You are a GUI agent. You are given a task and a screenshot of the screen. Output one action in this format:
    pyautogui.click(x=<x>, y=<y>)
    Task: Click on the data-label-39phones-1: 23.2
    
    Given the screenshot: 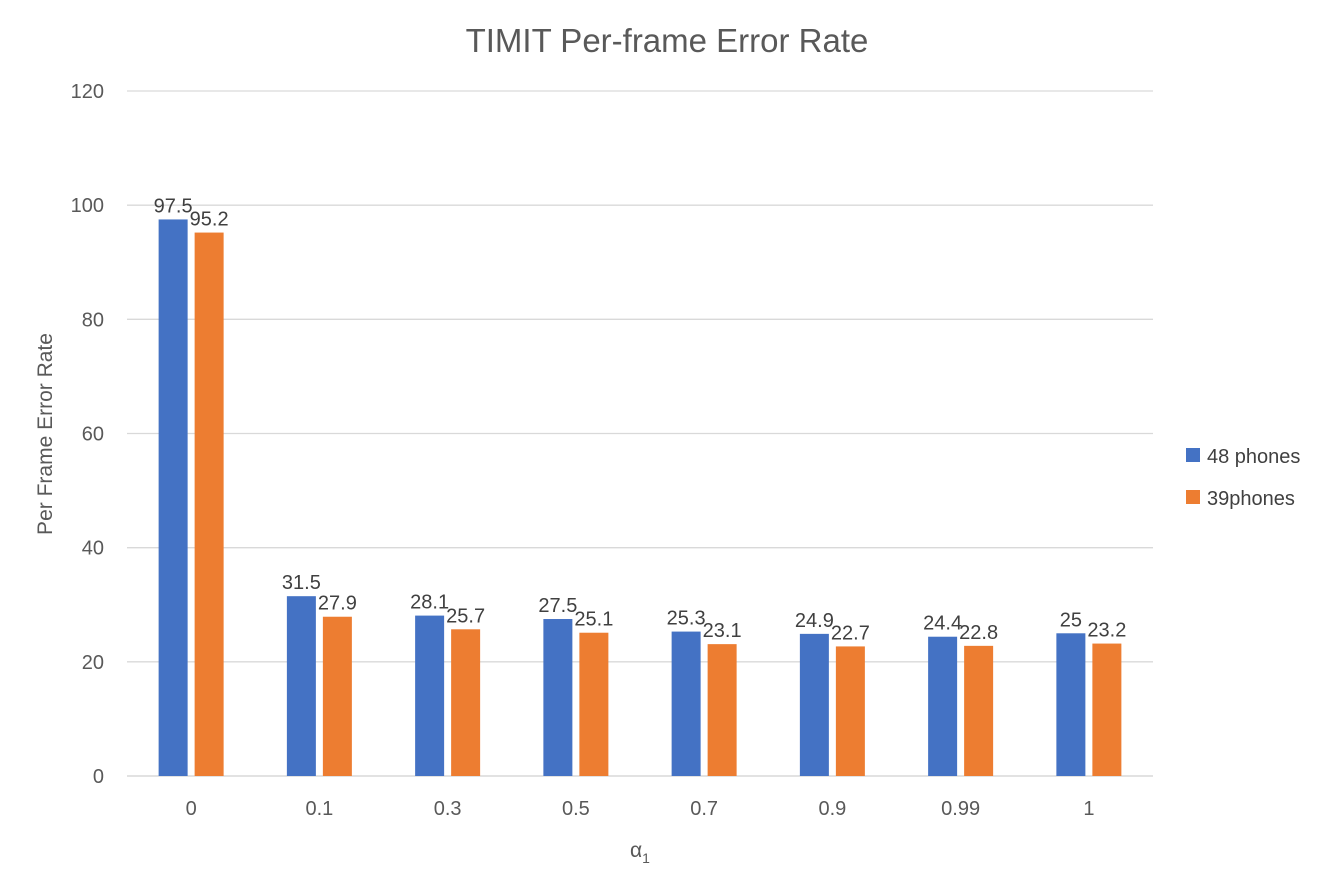 What is the action you would take?
    pyautogui.click(x=1106, y=631)
    